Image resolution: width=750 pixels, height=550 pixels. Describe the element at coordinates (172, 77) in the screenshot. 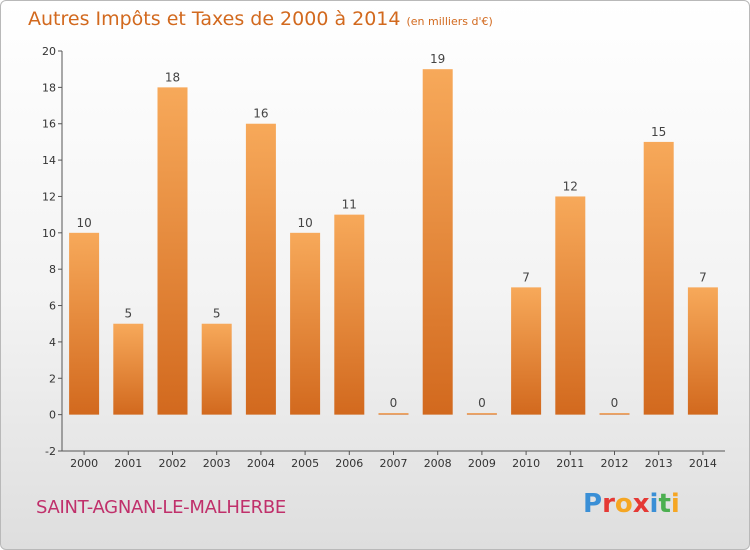

I see `data-label: 18` at that location.